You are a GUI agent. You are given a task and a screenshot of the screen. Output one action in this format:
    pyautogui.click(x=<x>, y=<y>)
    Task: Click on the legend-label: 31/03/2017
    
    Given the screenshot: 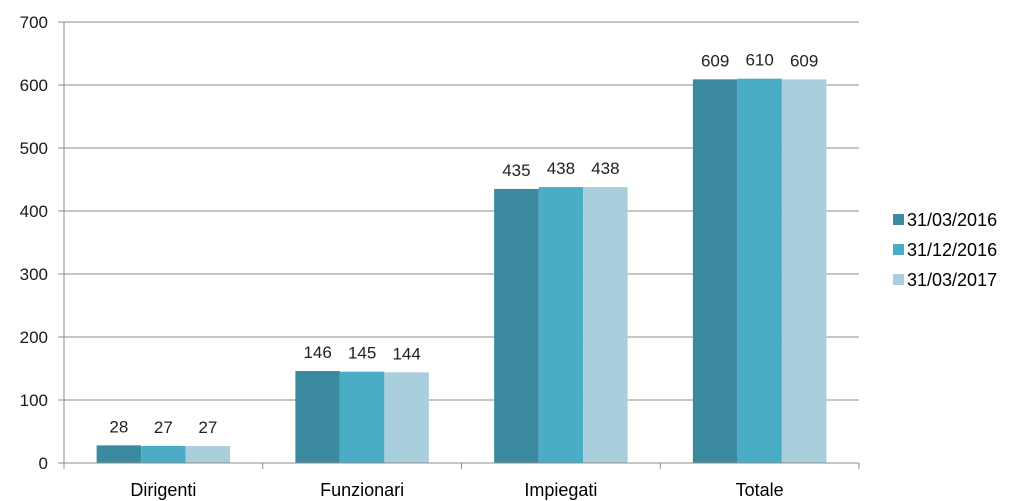 What is the action you would take?
    pyautogui.click(x=952, y=280)
    